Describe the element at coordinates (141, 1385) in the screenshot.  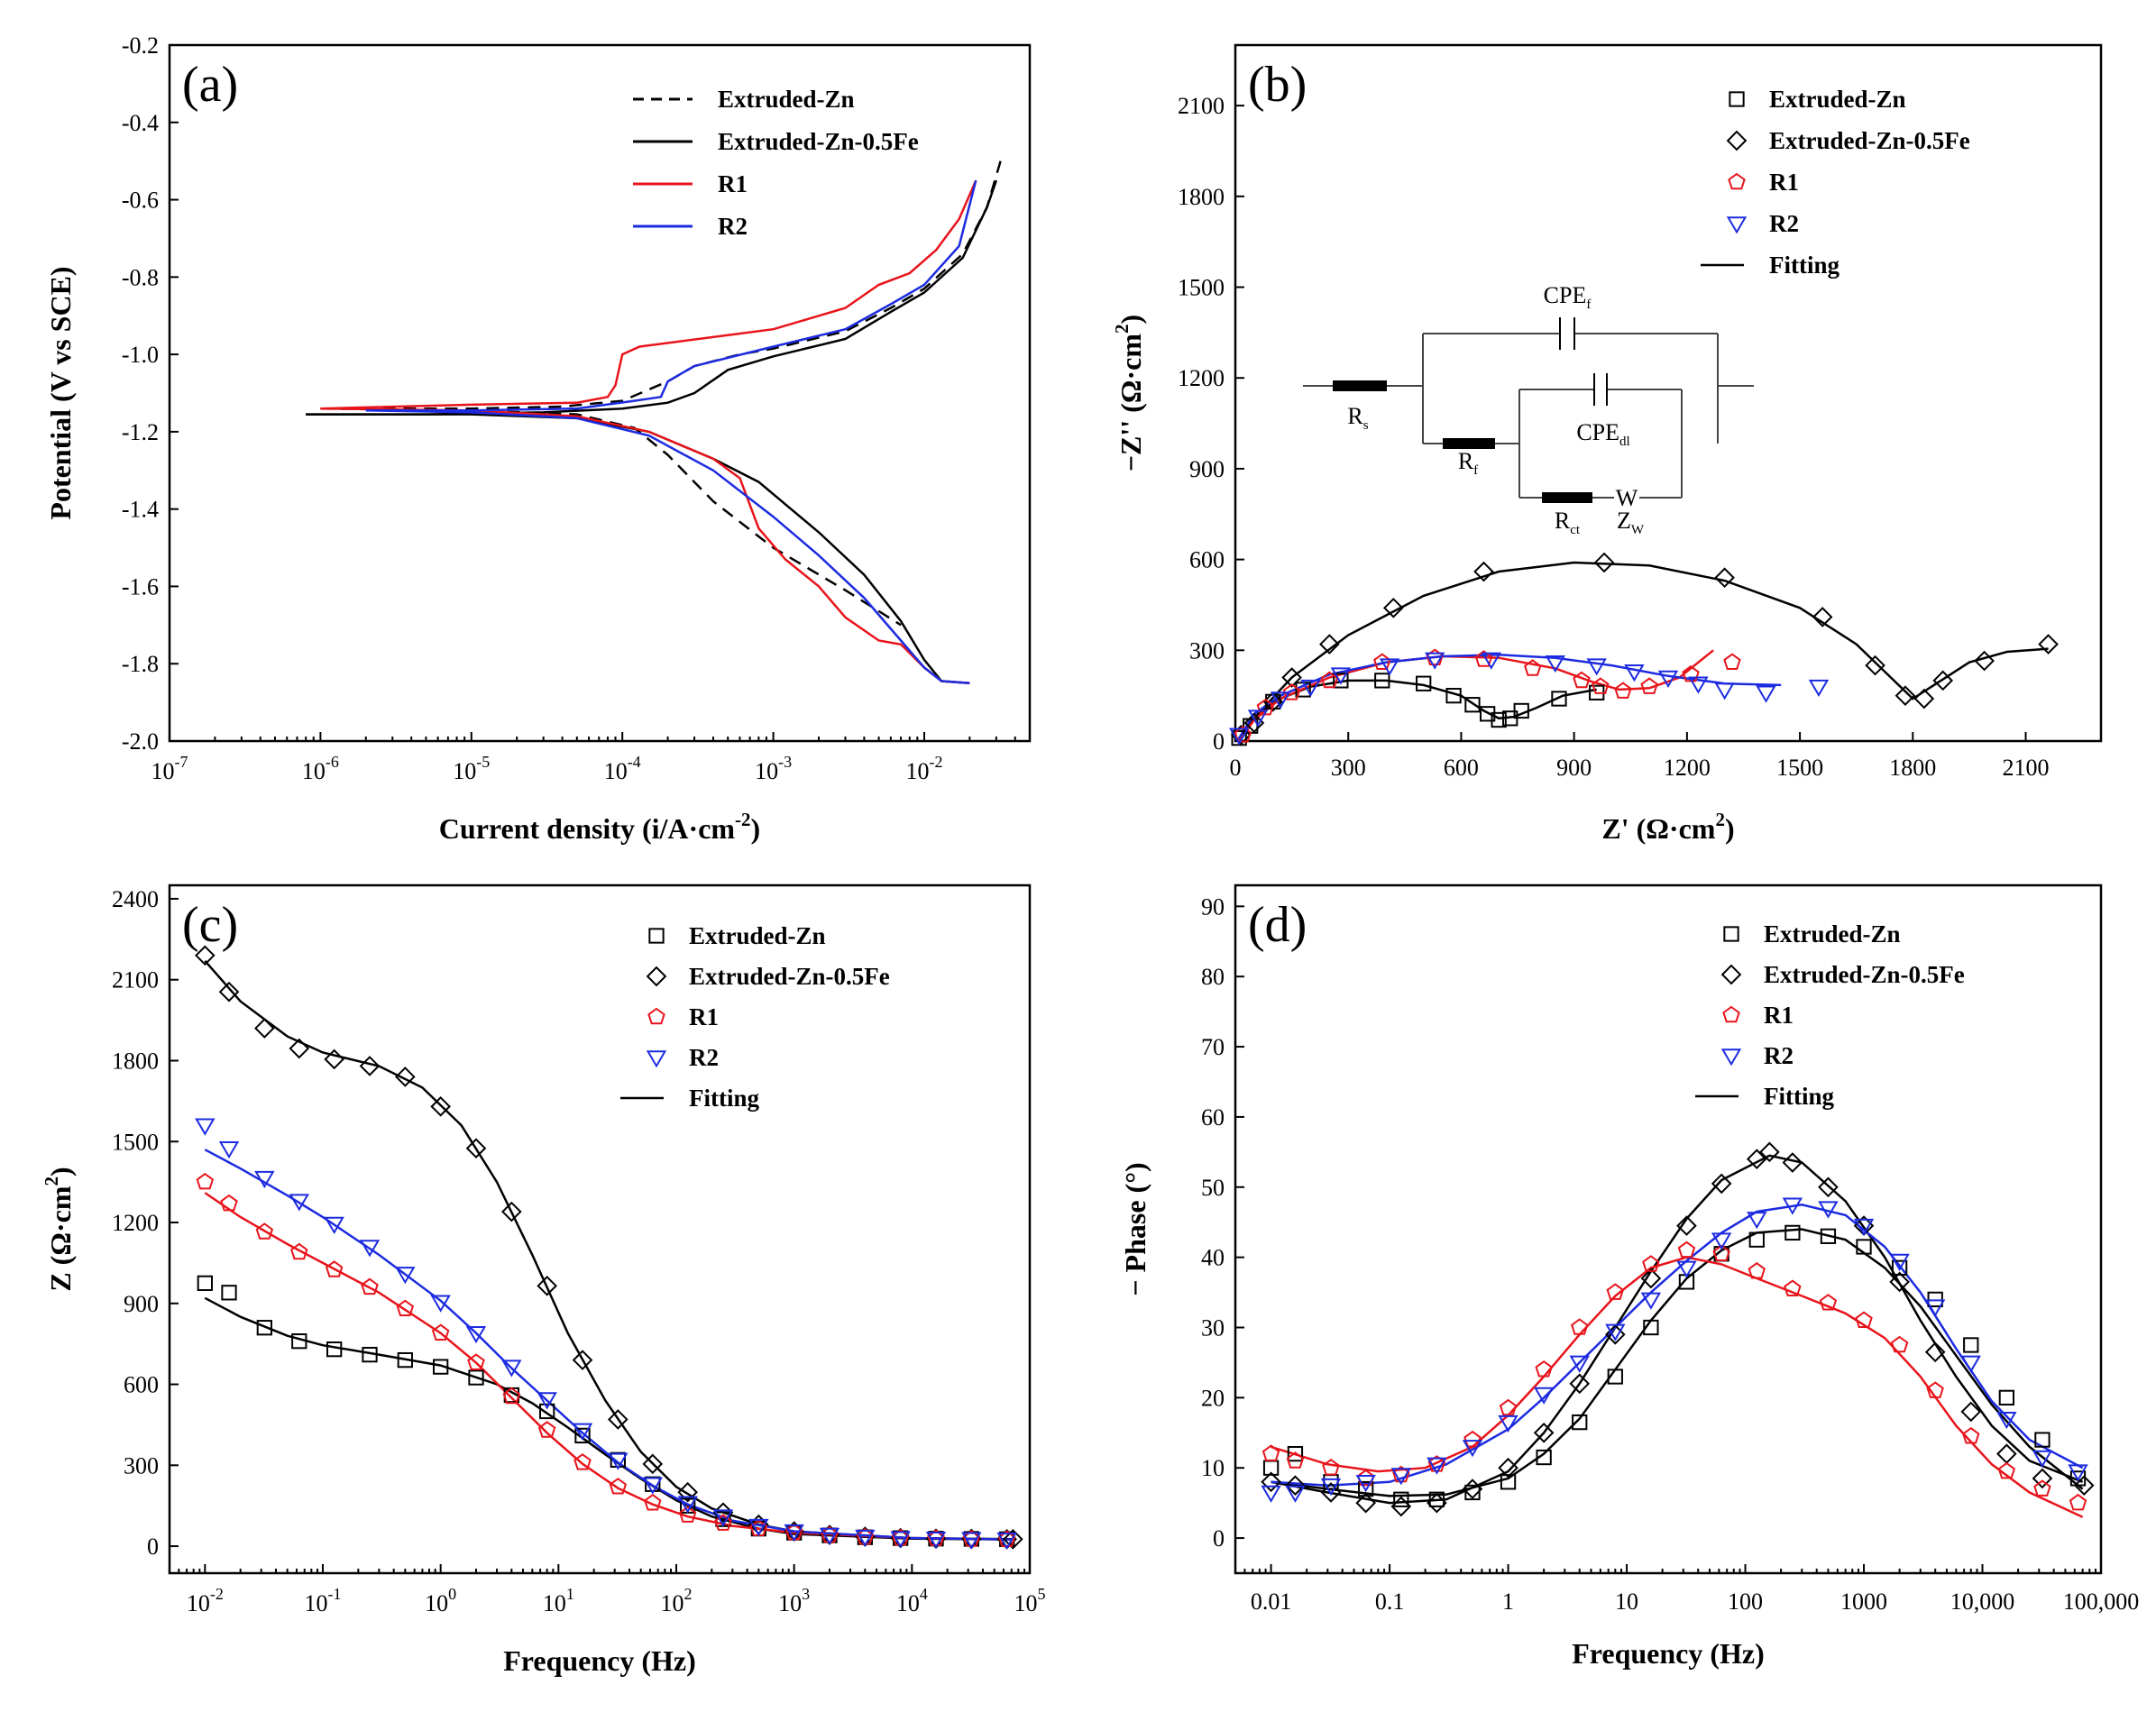
I see `y-tick-label: 600` at that location.